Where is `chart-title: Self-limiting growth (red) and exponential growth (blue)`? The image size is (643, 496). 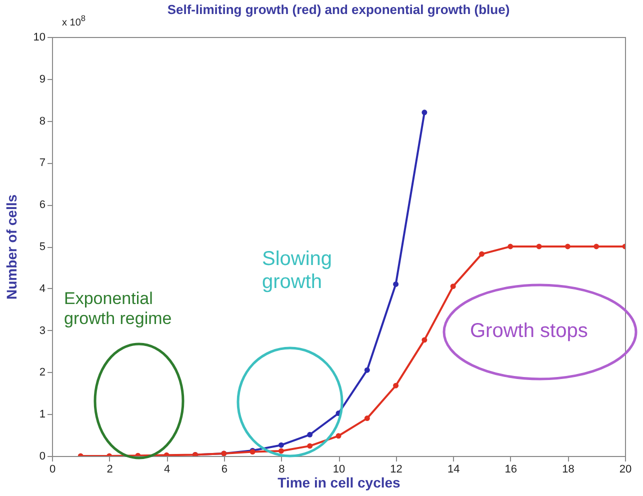
chart-title: Self-limiting growth (red) and exponential growth (blue) is located at coordinates (338, 9).